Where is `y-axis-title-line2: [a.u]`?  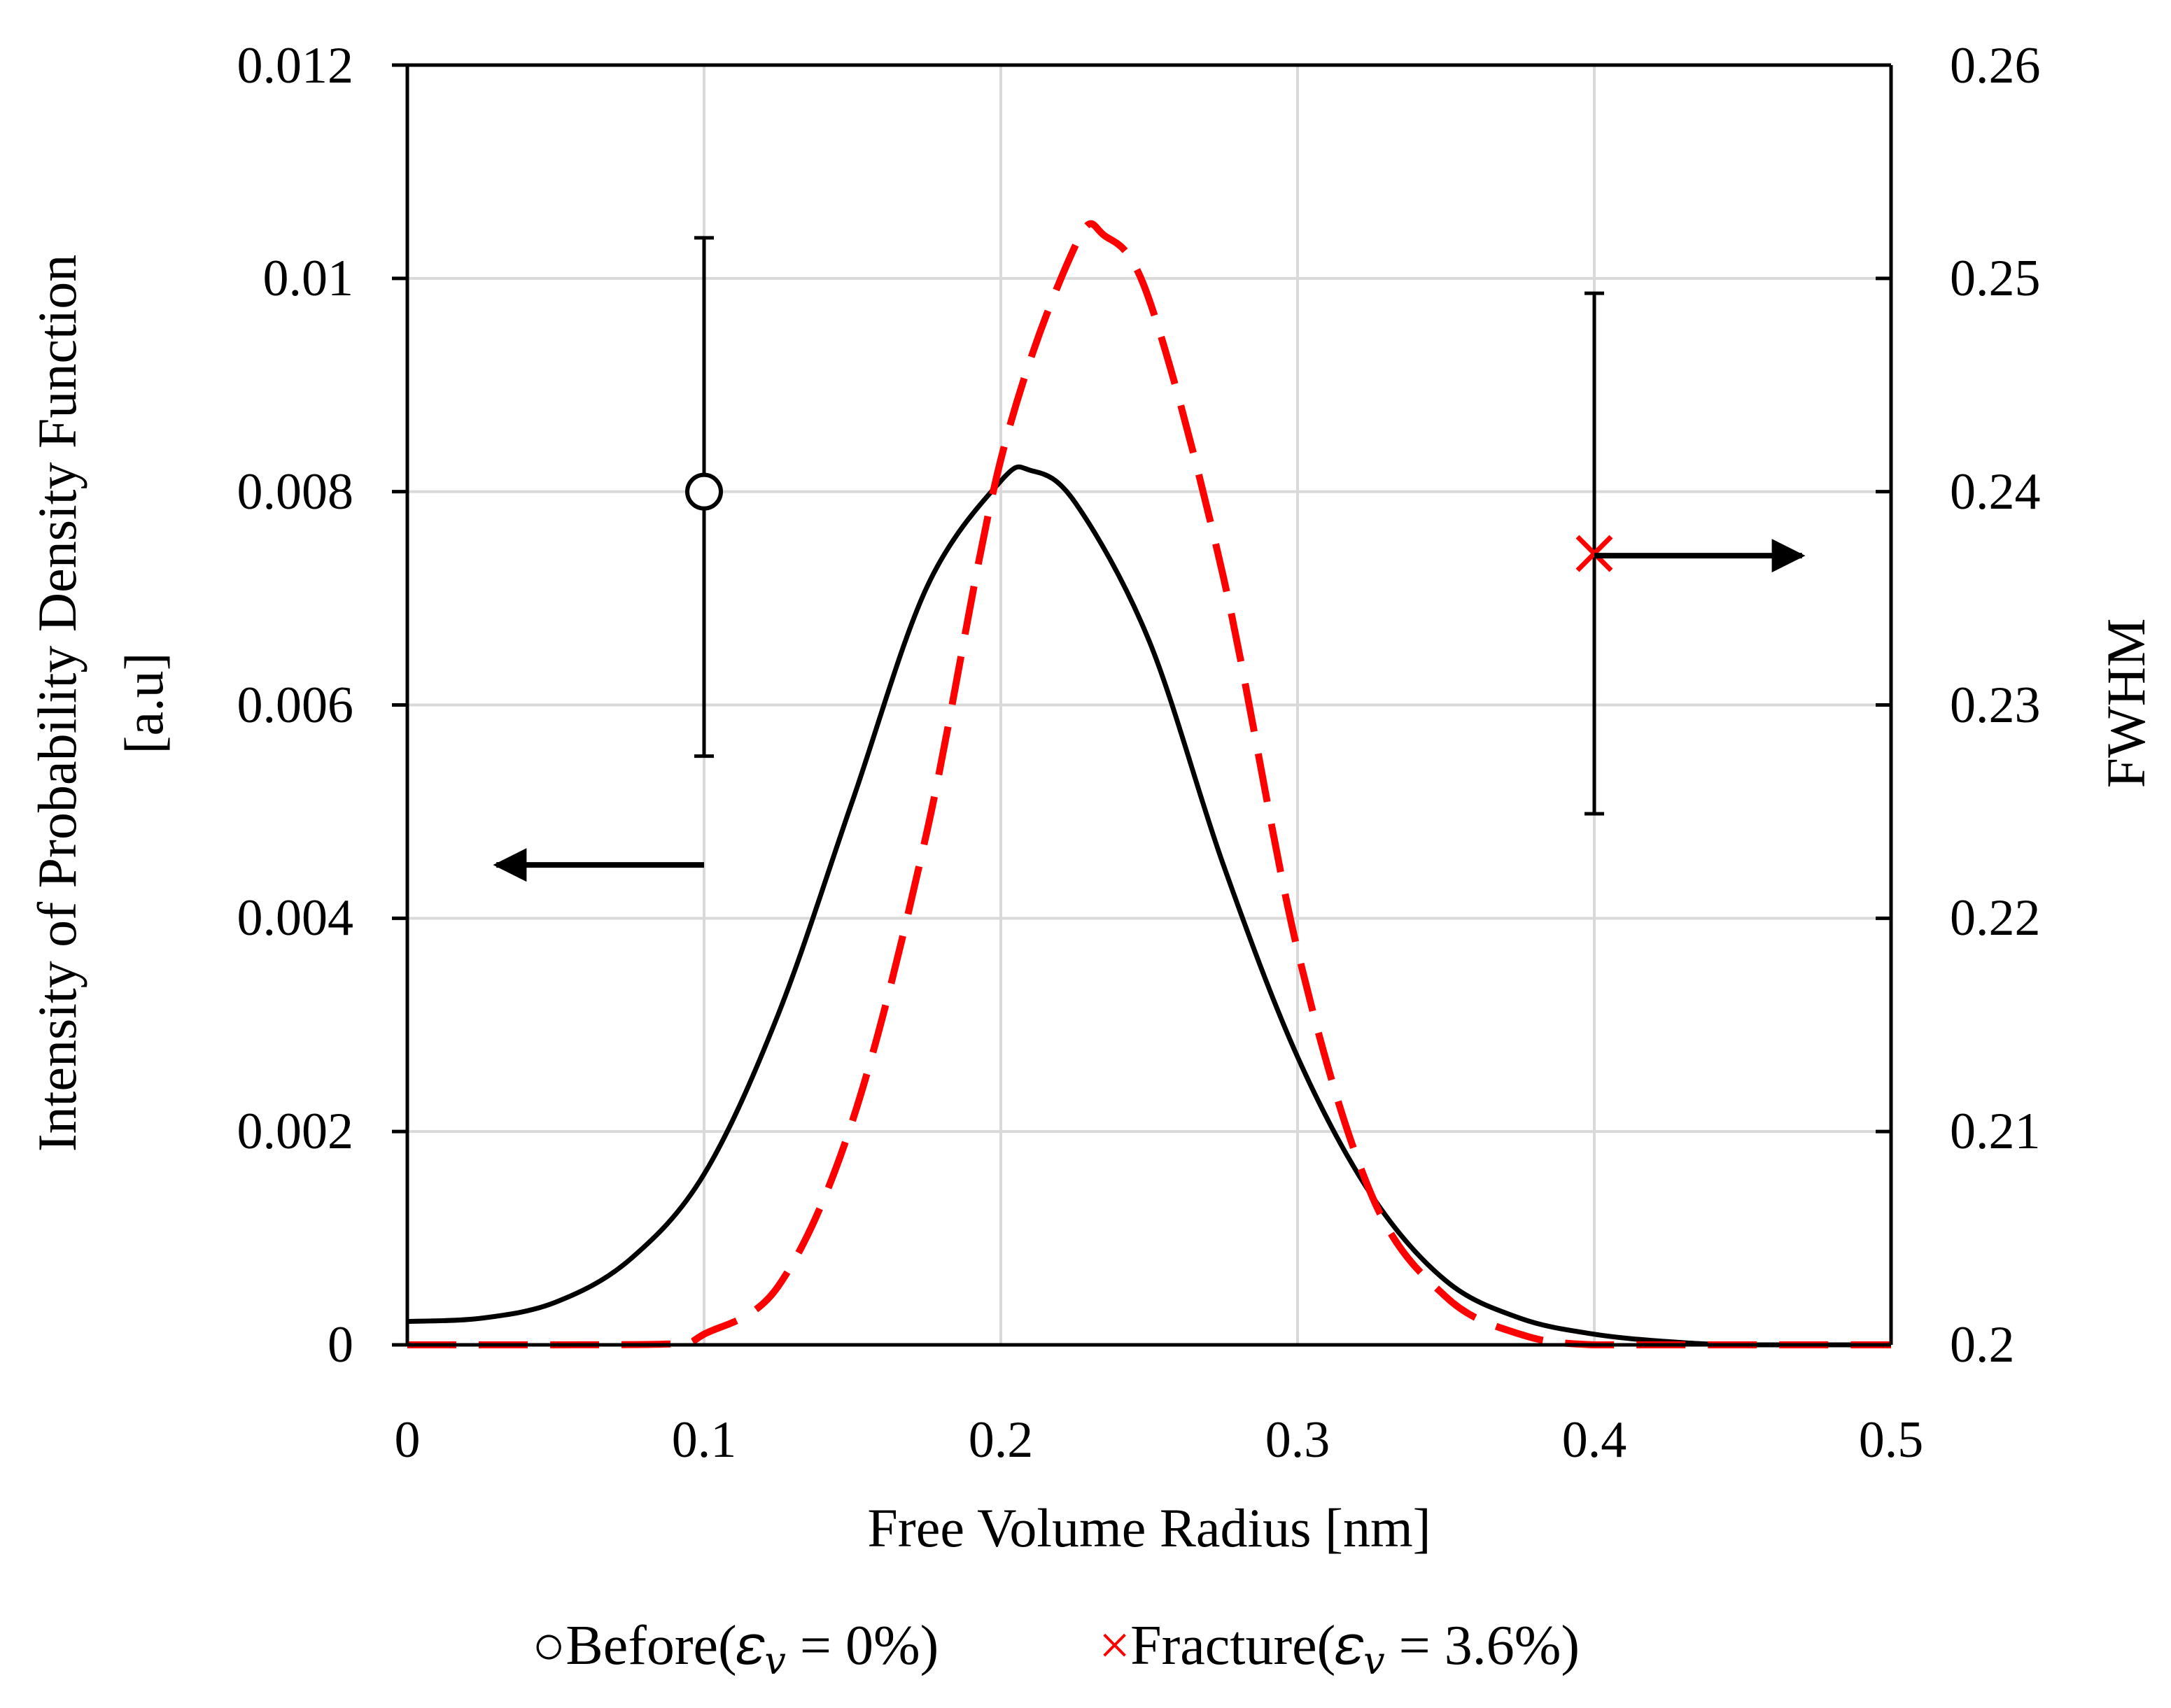 y-axis-title-line2: [a.u] is located at coordinates (143, 703).